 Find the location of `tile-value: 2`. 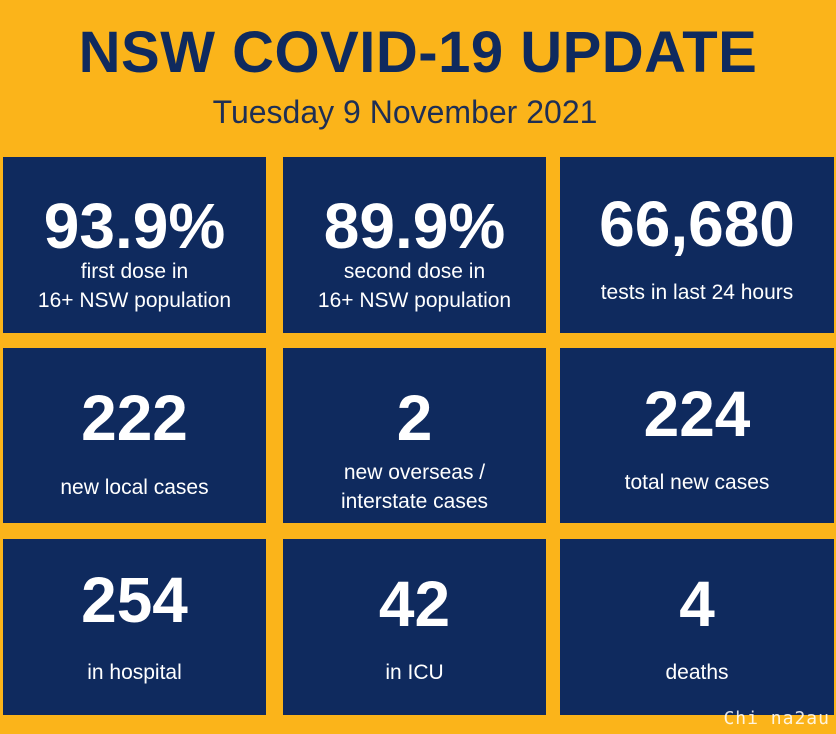

tile-value: 2 is located at coordinates (414, 418).